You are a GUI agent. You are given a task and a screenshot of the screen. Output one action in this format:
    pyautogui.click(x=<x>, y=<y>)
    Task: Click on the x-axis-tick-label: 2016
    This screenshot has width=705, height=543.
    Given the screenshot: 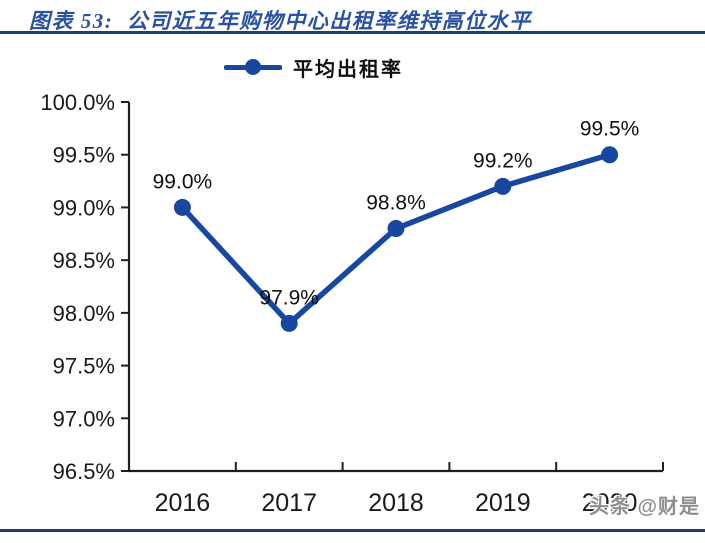 What is the action you would take?
    pyautogui.click(x=183, y=503)
    